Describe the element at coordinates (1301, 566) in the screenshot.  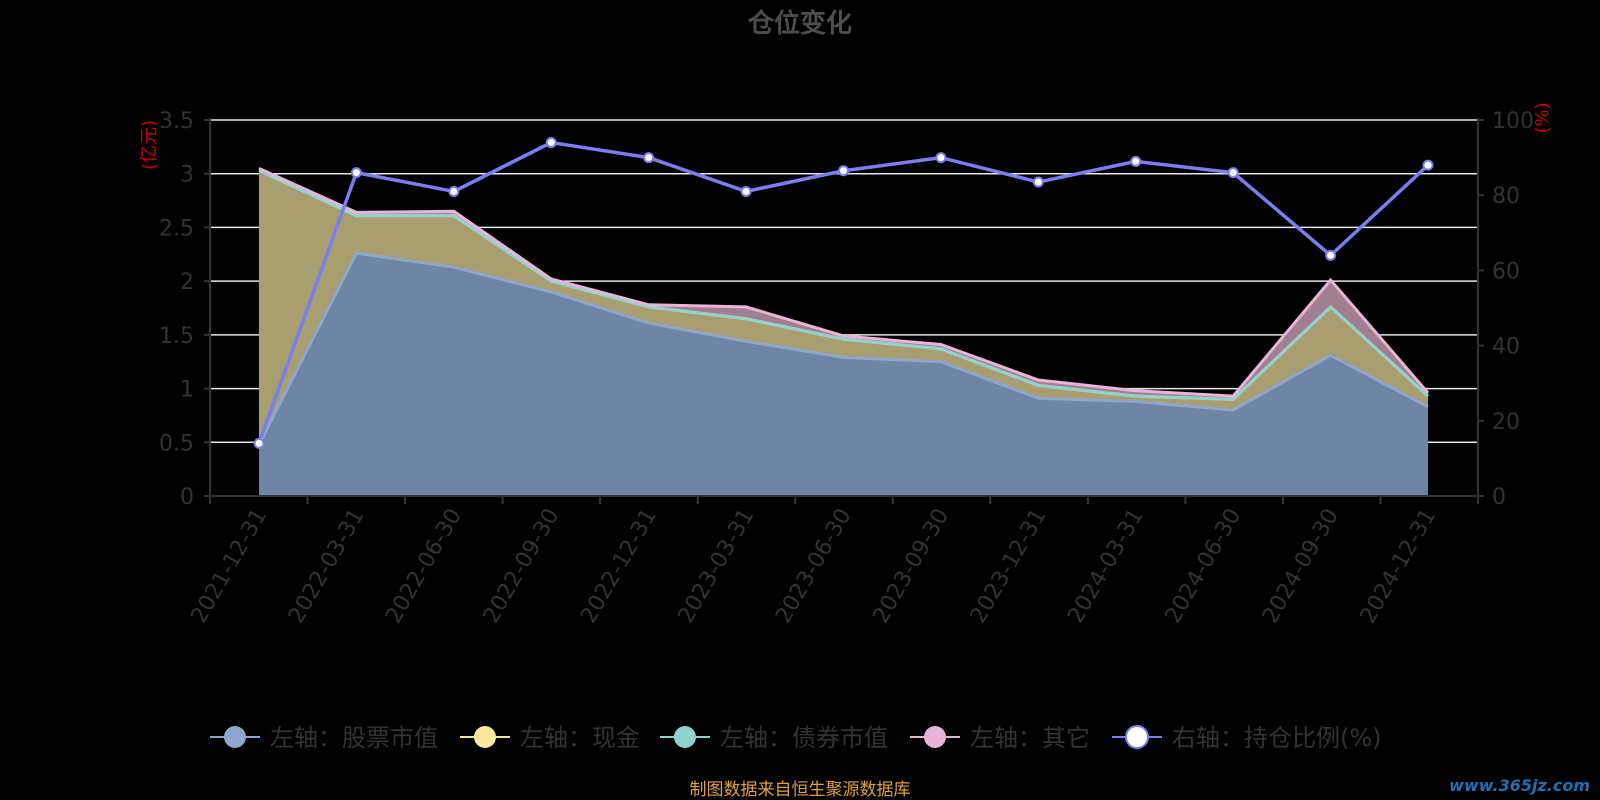
I see `x-tick-label: 2024-09-30` at that location.